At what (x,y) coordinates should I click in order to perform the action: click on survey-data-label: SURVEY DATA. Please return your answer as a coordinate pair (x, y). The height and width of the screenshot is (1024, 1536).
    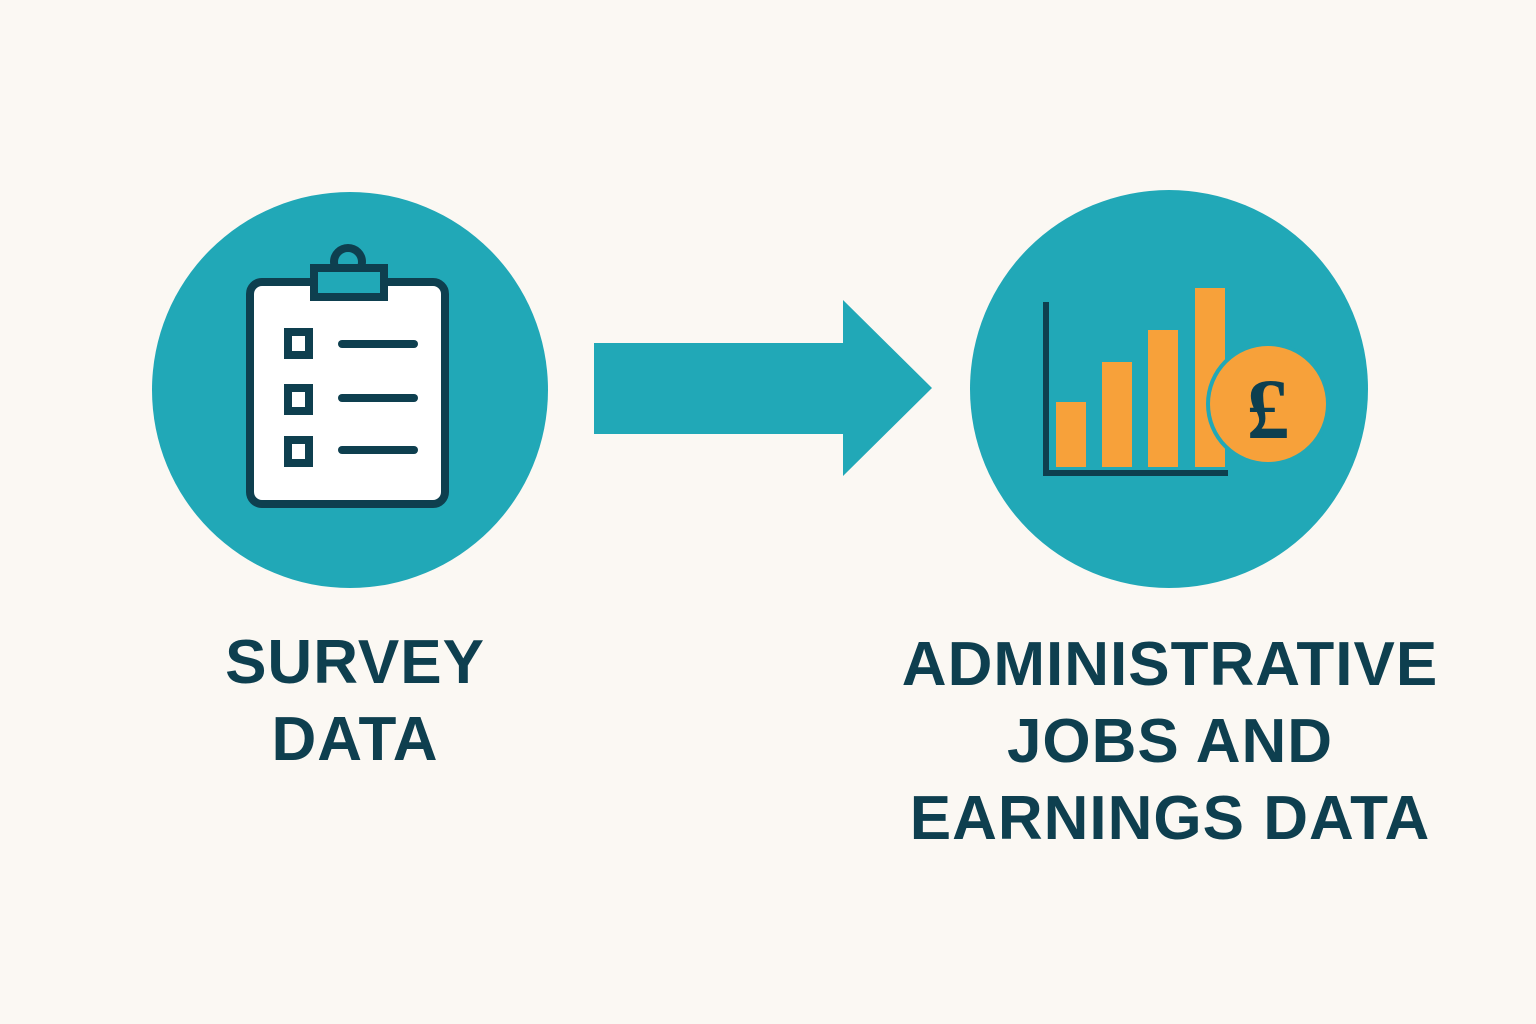
    Looking at the image, I should click on (355, 701).